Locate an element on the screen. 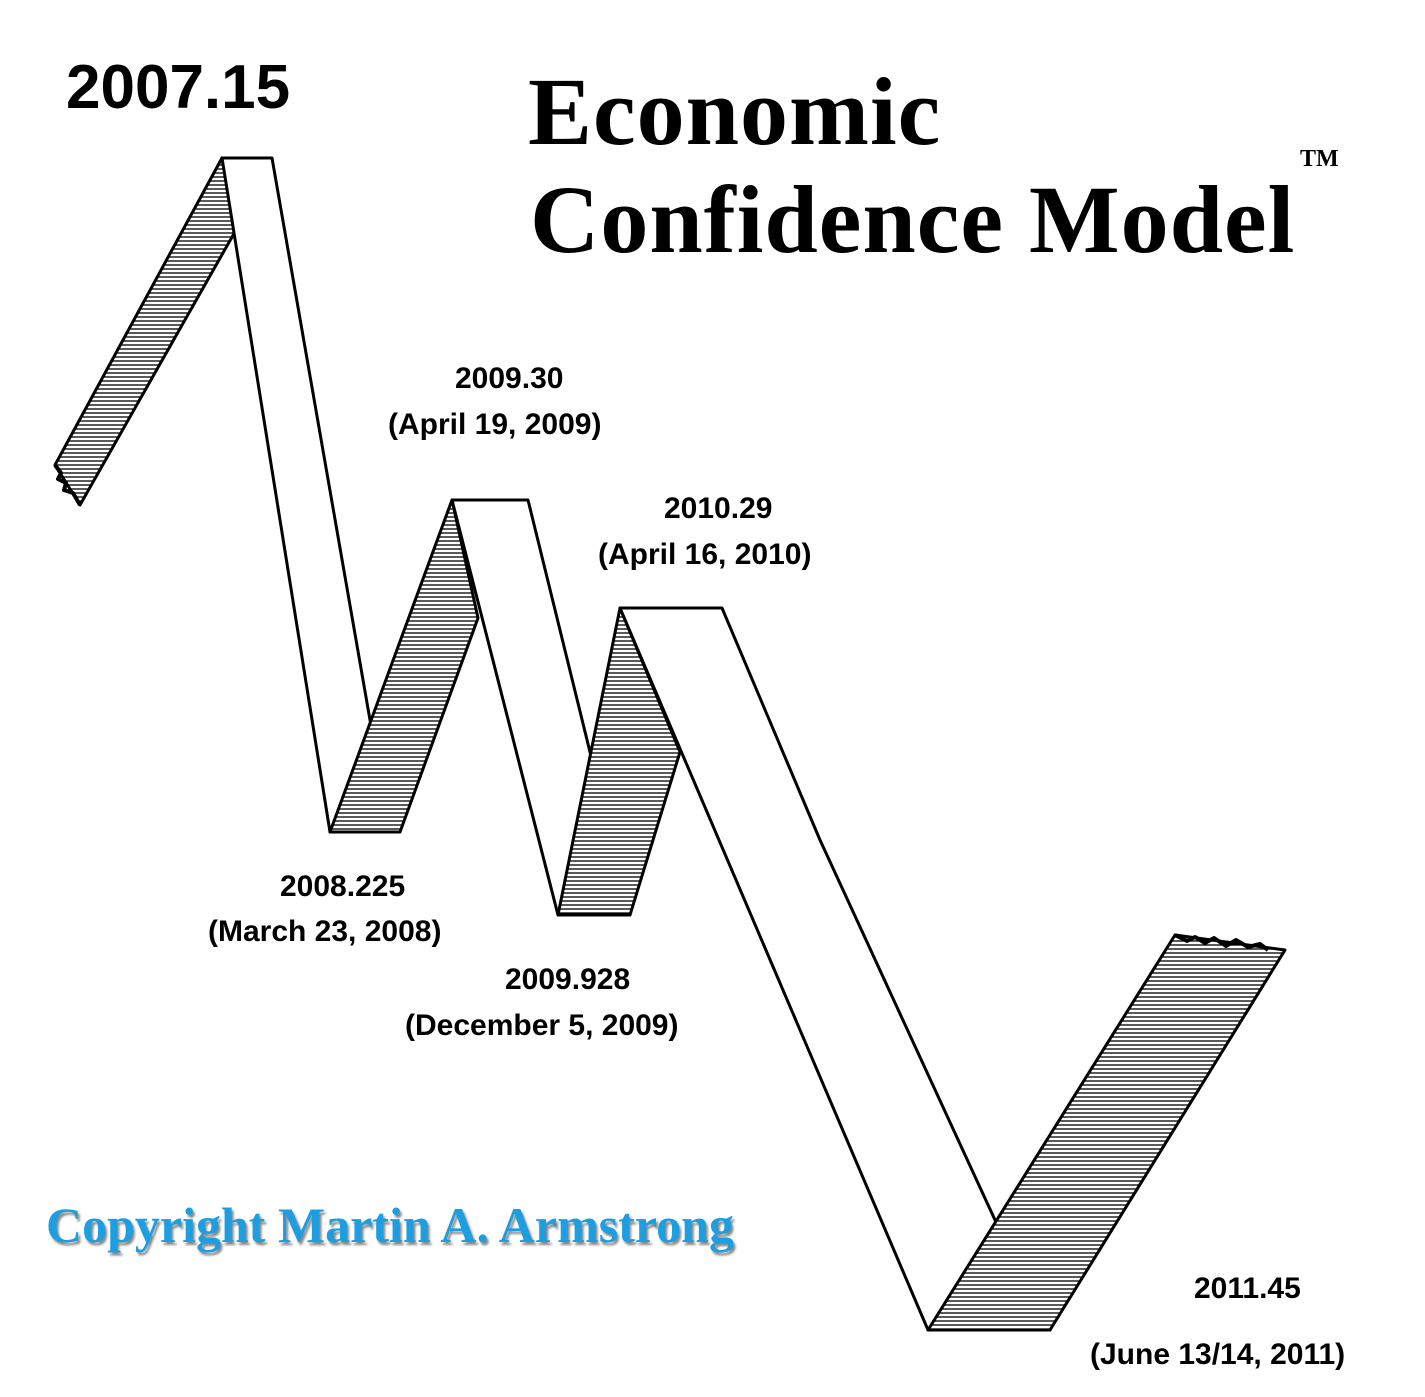 The image size is (1425, 1397). ribbon-rise-2007 is located at coordinates (145, 331).